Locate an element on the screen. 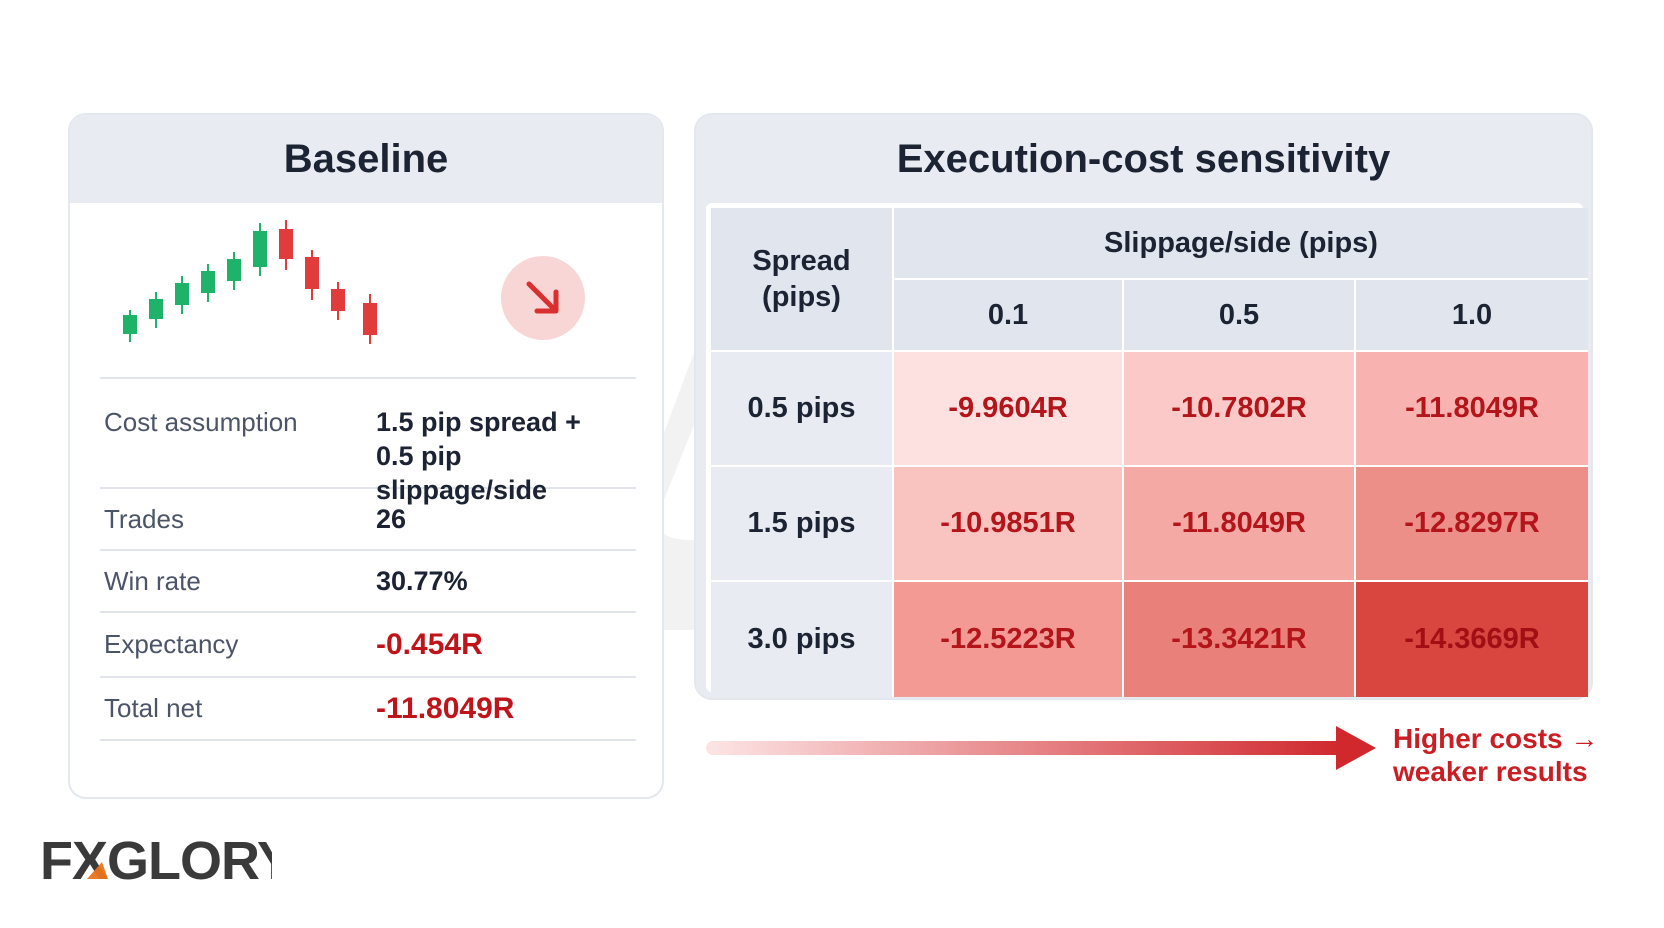 This screenshot has width=1664, height=928. sensitivity-title: Execution-cost sensitivity is located at coordinates (1143, 158).